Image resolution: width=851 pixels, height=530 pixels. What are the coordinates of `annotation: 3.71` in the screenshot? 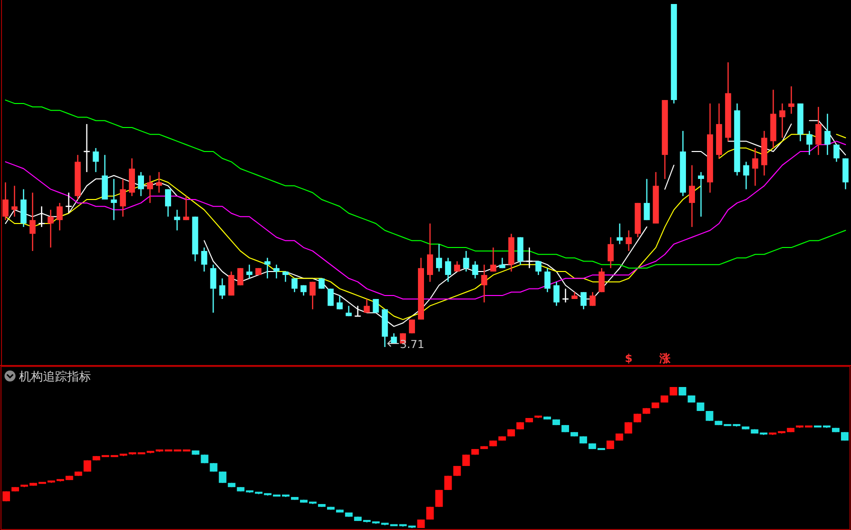 It's located at (412, 344).